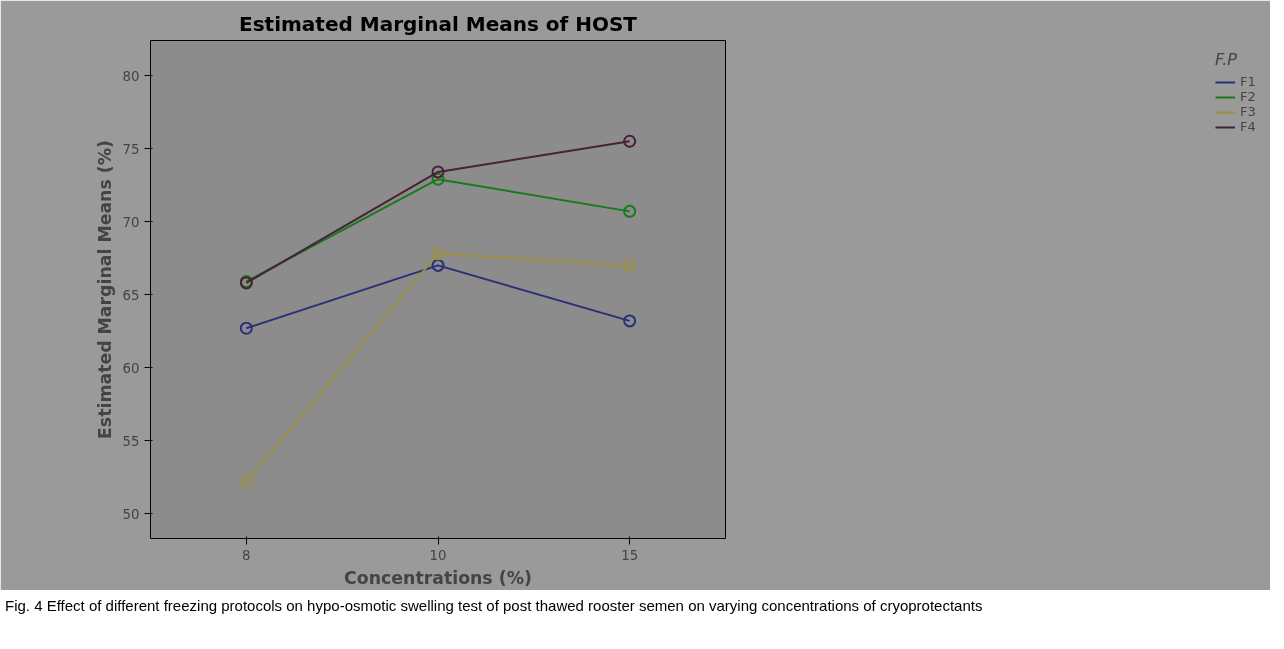  Describe the element at coordinates (131, 149) in the screenshot. I see `y-tick-label: 75` at that location.